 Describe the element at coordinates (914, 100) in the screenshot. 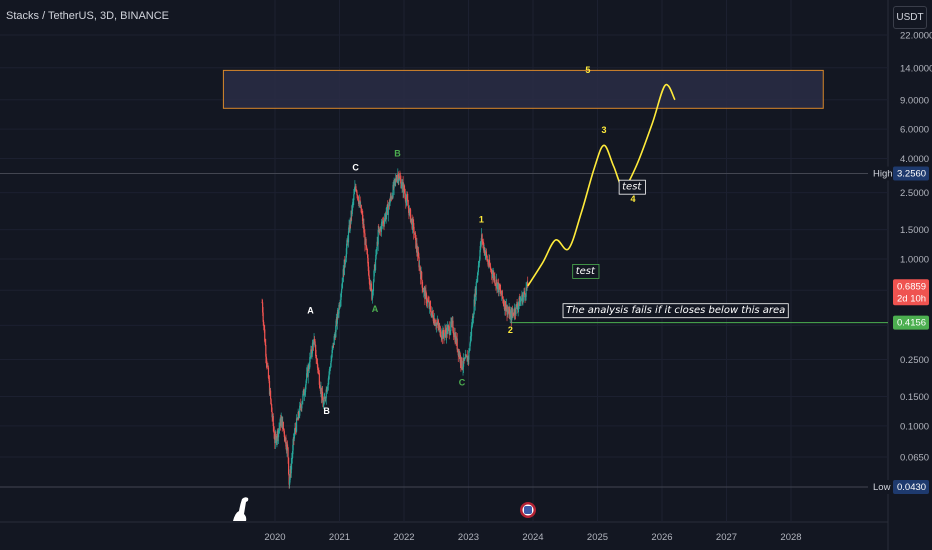

I see `y-tick-label: 9.0000` at that location.